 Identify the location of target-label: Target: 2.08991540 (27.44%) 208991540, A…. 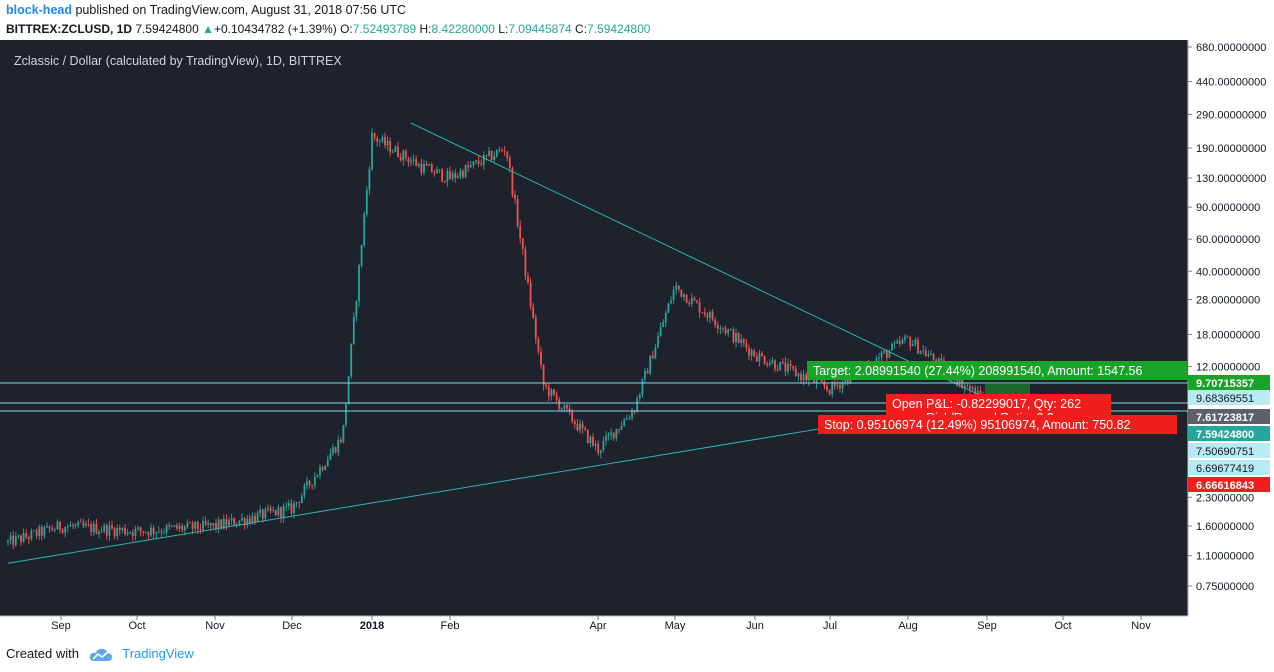
(977, 371).